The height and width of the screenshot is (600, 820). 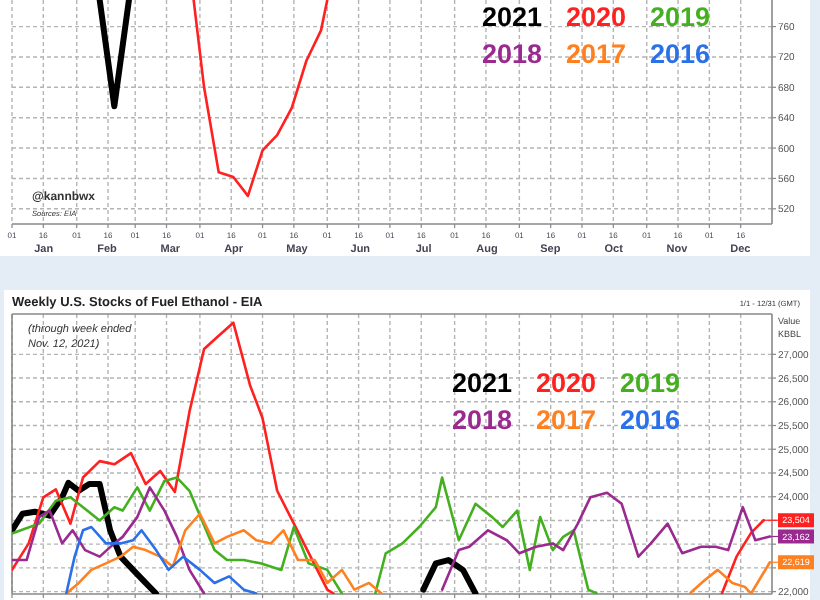 I want to click on text: 2017, so click(x=565, y=420).